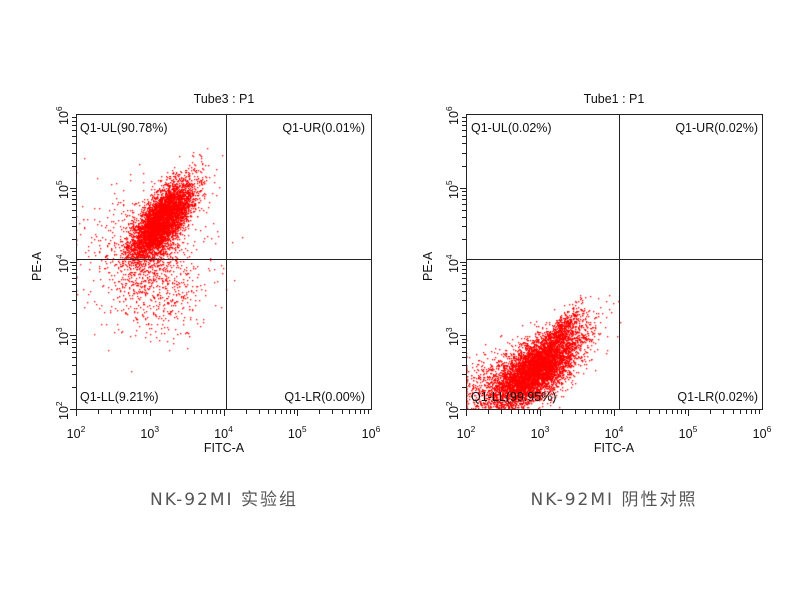  I want to click on plot-caption: NK-92MI 阴性对照, so click(614, 500).